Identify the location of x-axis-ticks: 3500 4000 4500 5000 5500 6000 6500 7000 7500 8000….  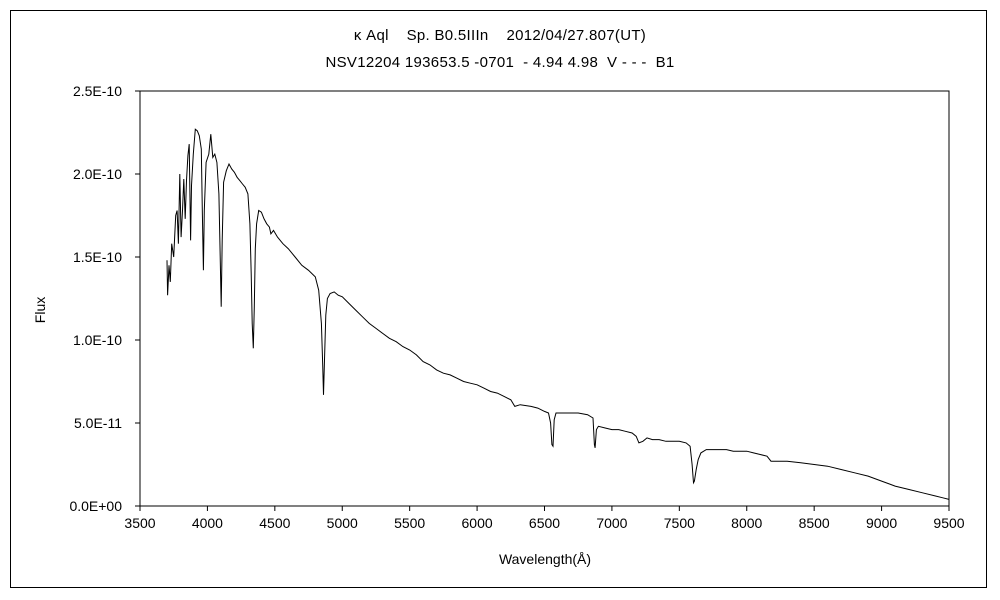
(544, 518).